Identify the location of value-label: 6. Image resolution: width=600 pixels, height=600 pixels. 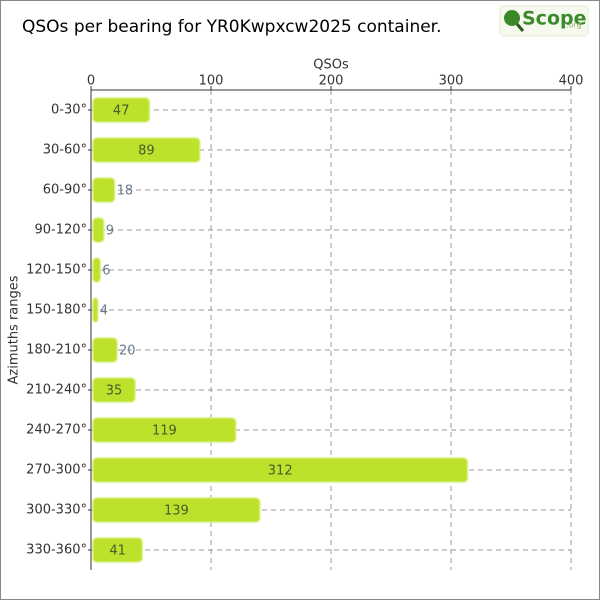
(106, 271).